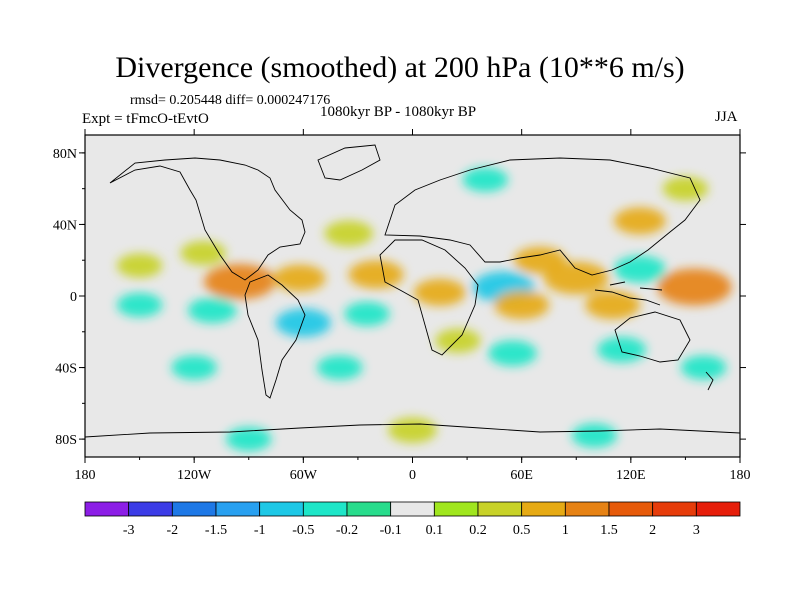 The image size is (800, 600). What do you see at coordinates (260, 530) in the screenshot?
I see `colorbar-label: -1` at bounding box center [260, 530].